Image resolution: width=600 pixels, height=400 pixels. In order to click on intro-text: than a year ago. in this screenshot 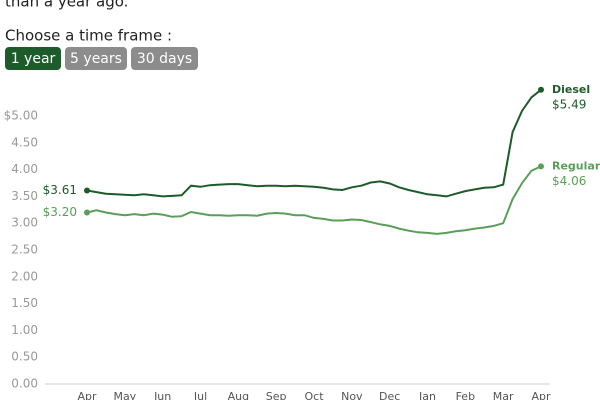, I will do `click(66, 5)`.